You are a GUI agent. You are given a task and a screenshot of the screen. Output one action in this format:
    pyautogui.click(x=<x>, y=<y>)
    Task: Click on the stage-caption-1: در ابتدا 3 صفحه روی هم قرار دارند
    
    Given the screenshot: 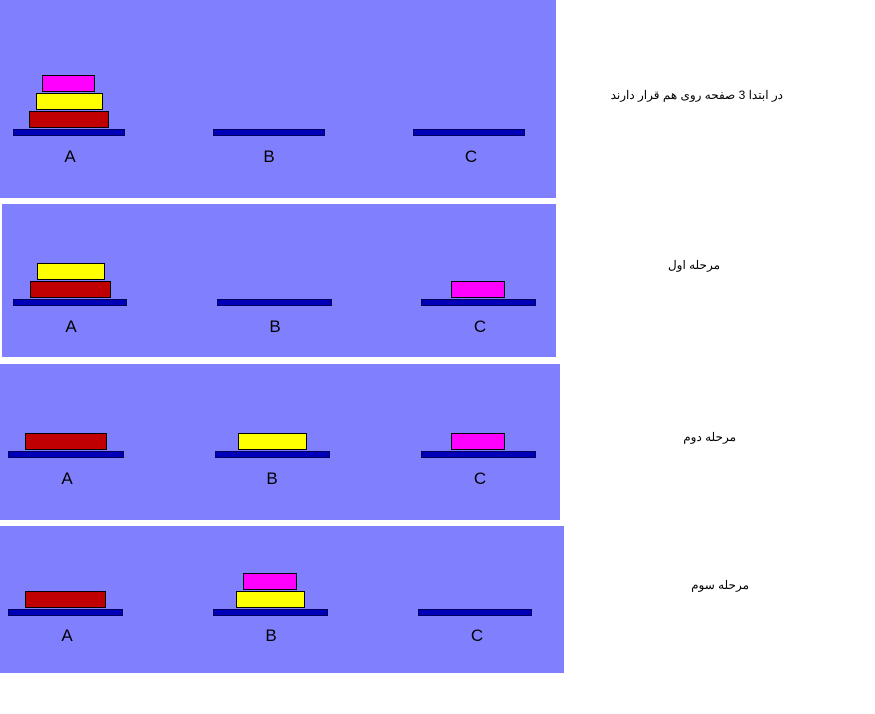 What is the action you would take?
    pyautogui.click(x=696, y=95)
    